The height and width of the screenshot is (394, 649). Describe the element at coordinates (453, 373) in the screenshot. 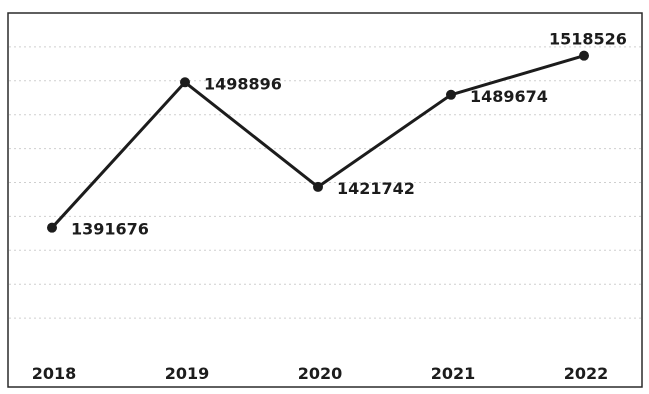

I see `x-tick-2021: 2021` at that location.